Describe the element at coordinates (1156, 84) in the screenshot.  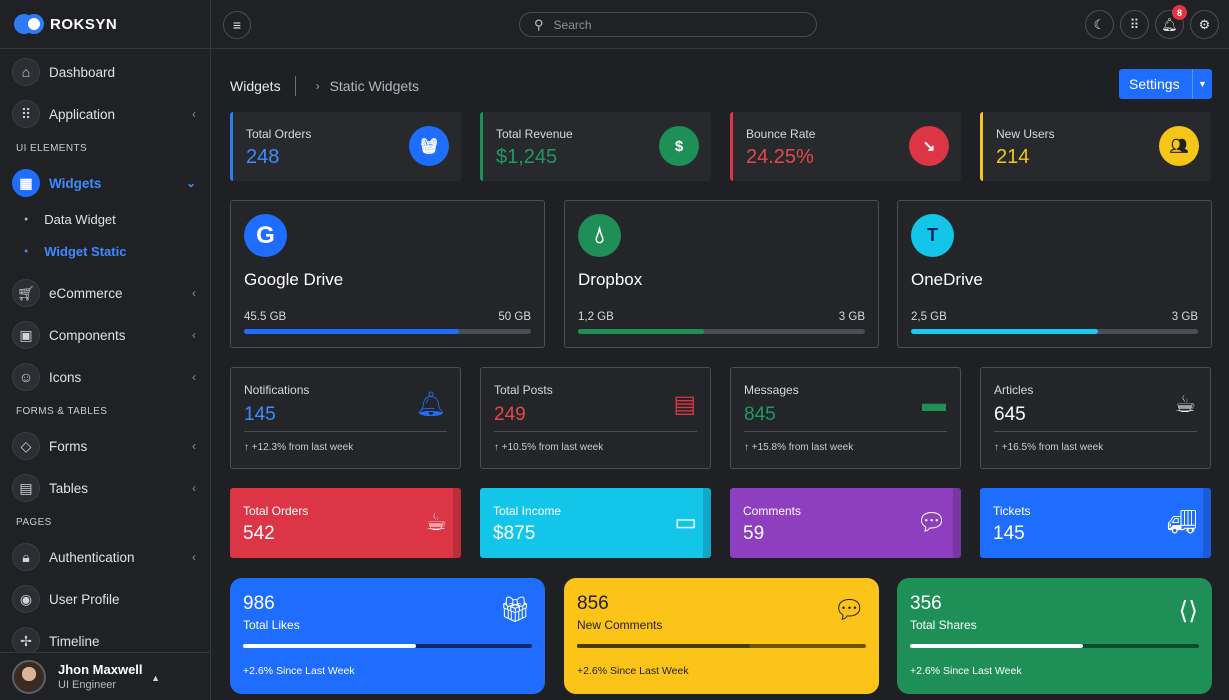
I see `settings-button-label: Settings` at that location.